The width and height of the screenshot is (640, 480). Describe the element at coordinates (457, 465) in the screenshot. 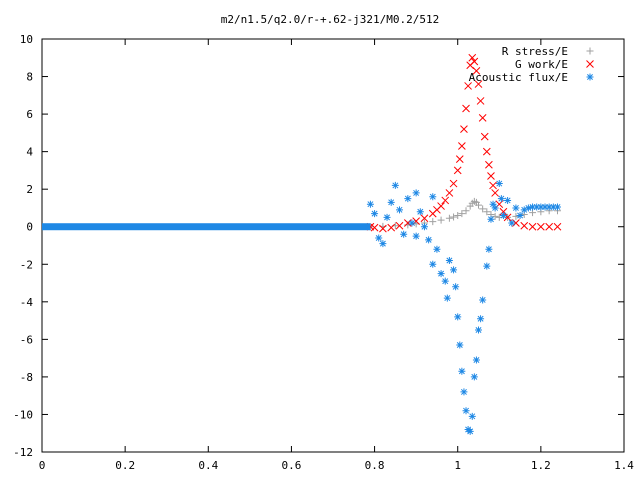

I see `x-tick-label: 1` at that location.